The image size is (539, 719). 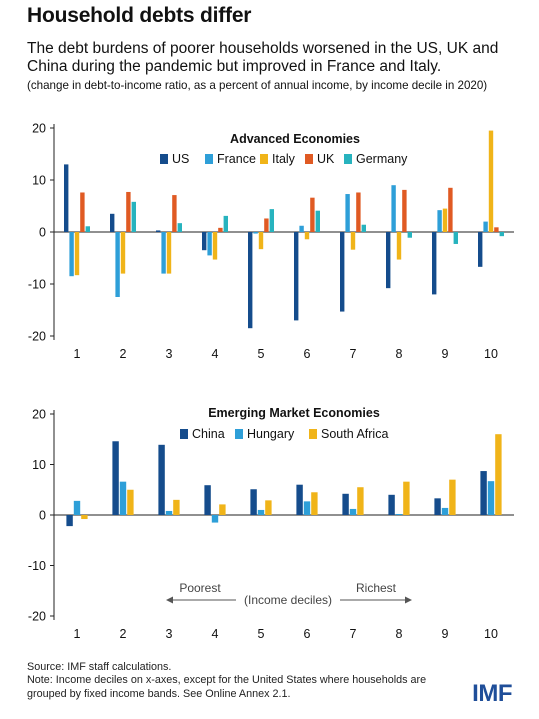 What do you see at coordinates (492, 693) in the screenshot?
I see `imf-logo: IMF` at bounding box center [492, 693].